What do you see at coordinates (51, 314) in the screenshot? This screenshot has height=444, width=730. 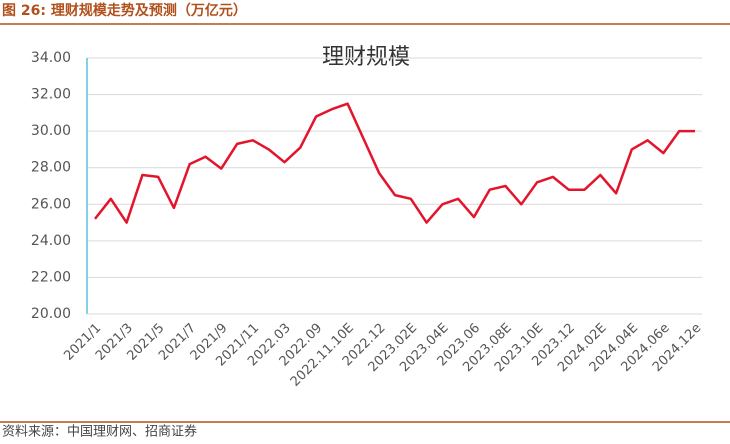 I see `y-tick-label: 20.00` at bounding box center [51, 314].